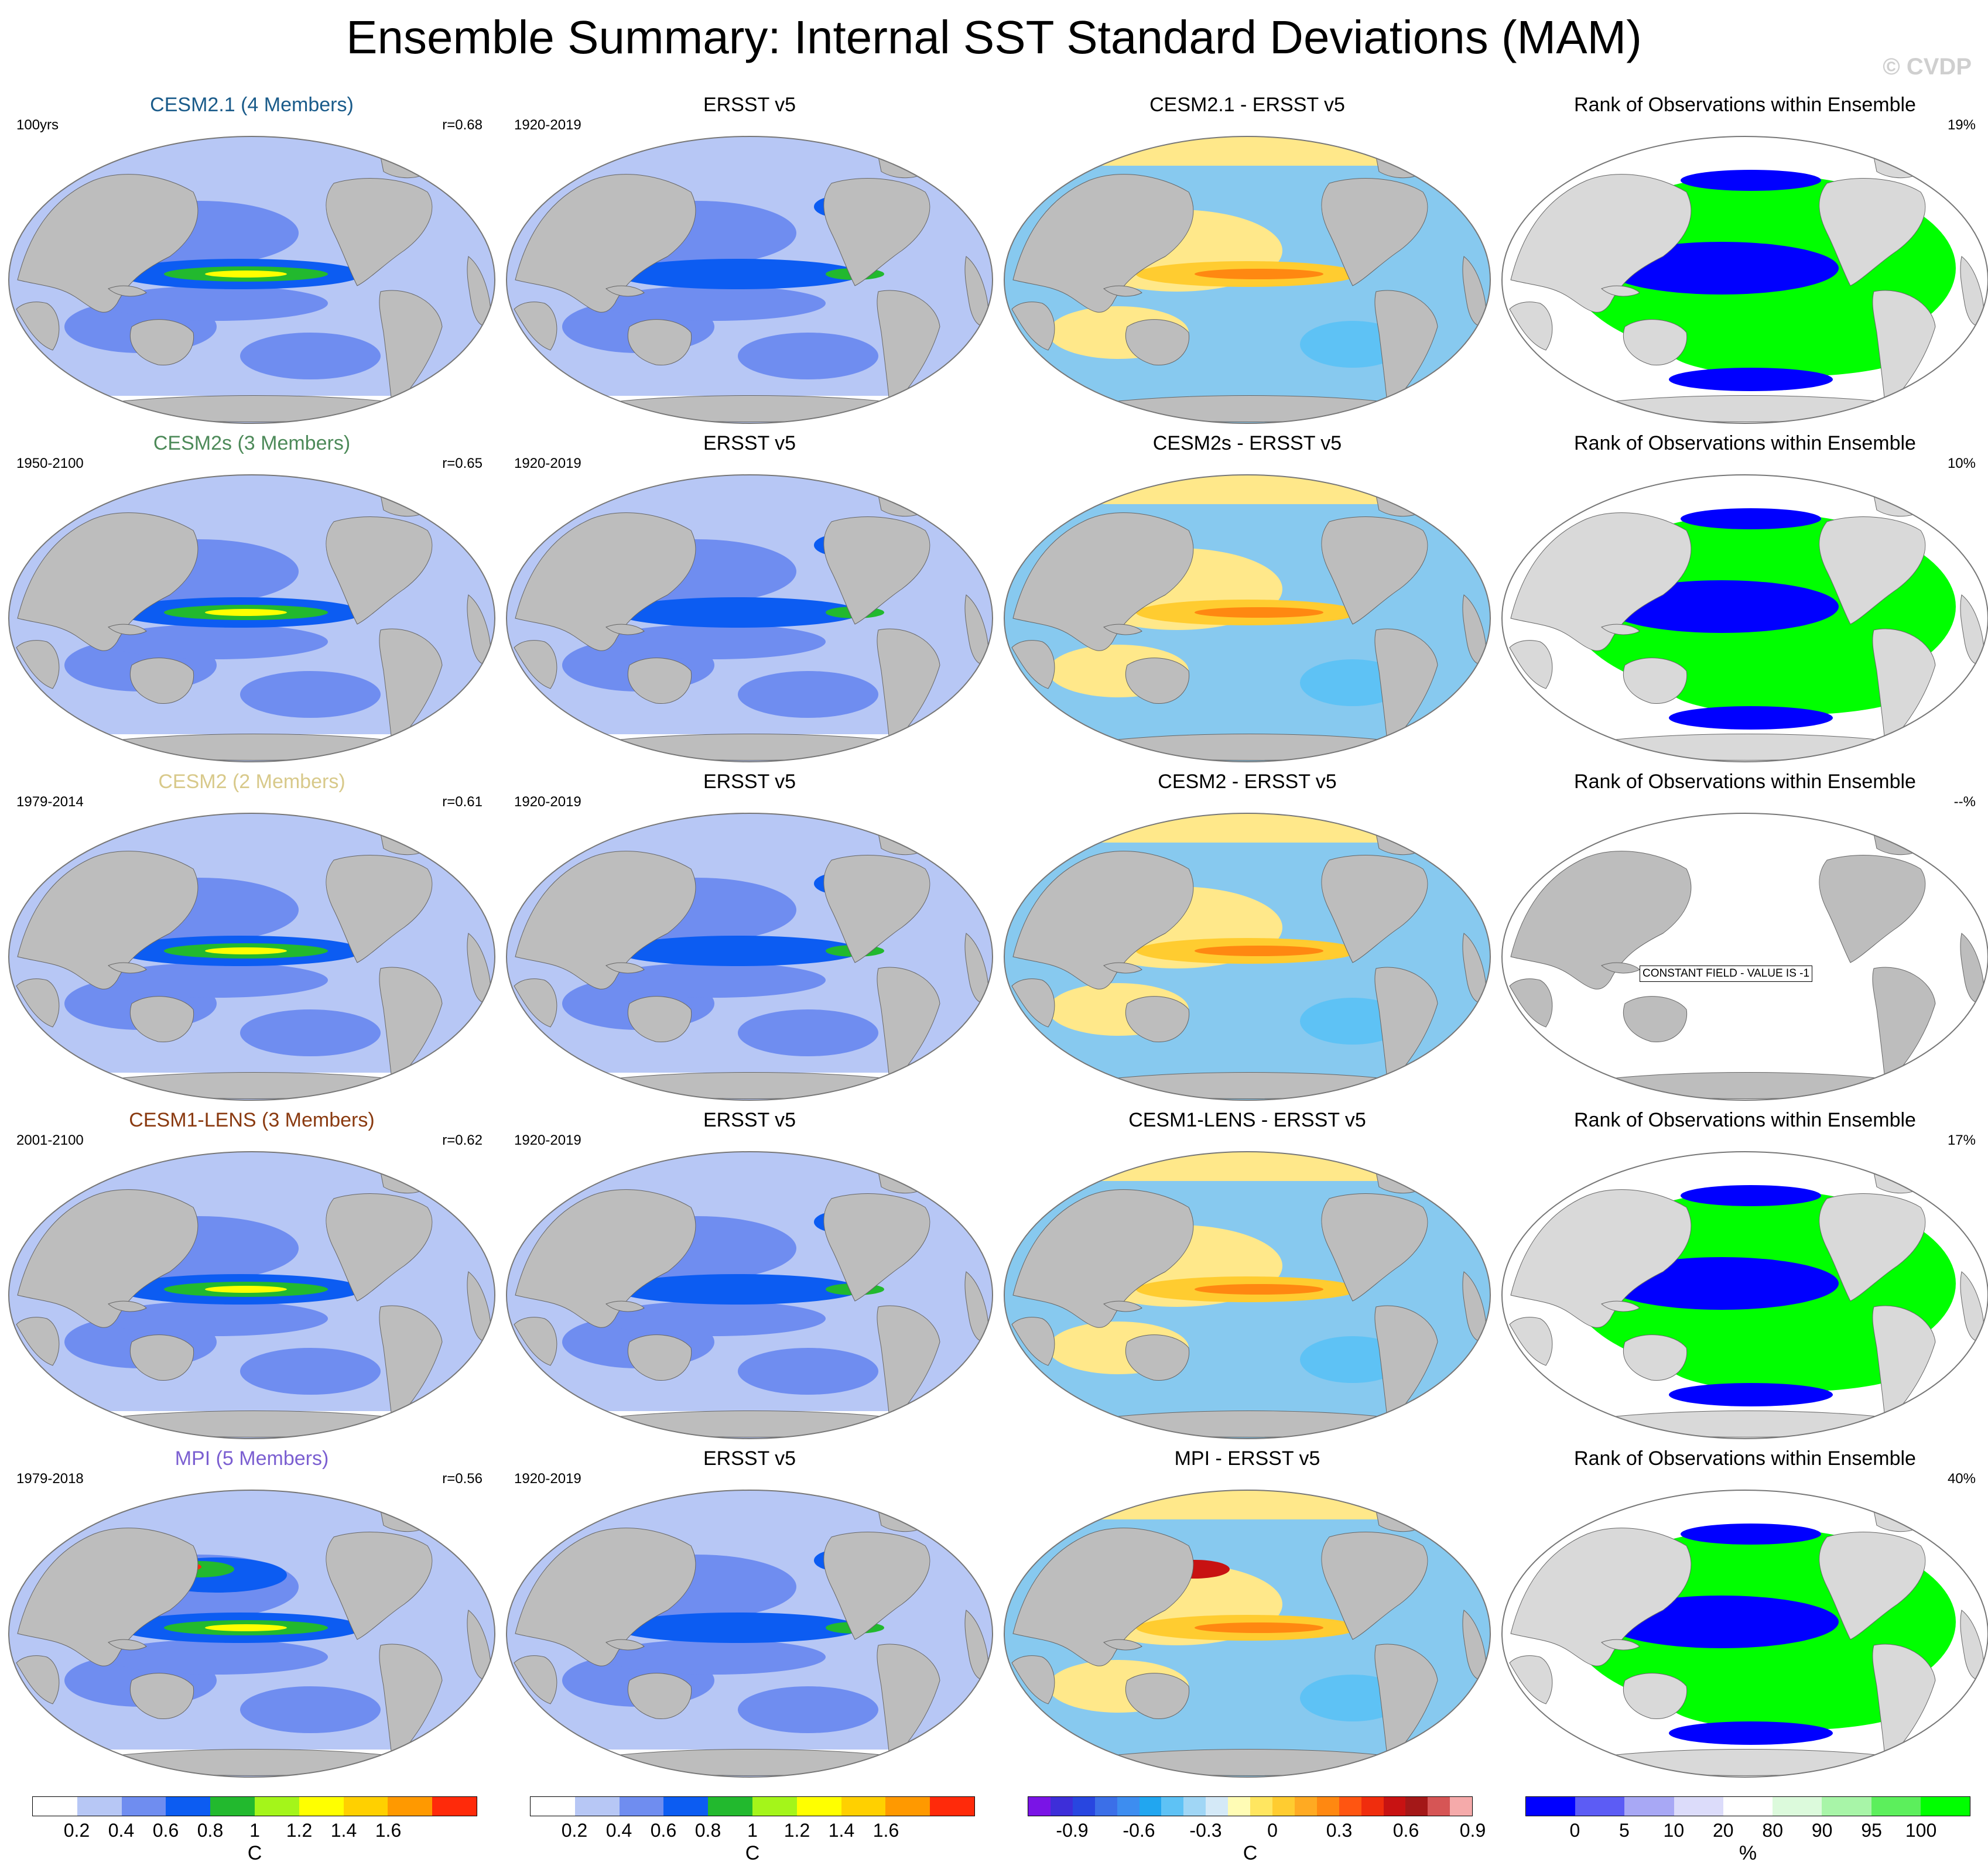 This screenshot has width=1988, height=1876. I want to click on rank-panel: Rank of Observations within Ensemble 17%, so click(1743, 1276).